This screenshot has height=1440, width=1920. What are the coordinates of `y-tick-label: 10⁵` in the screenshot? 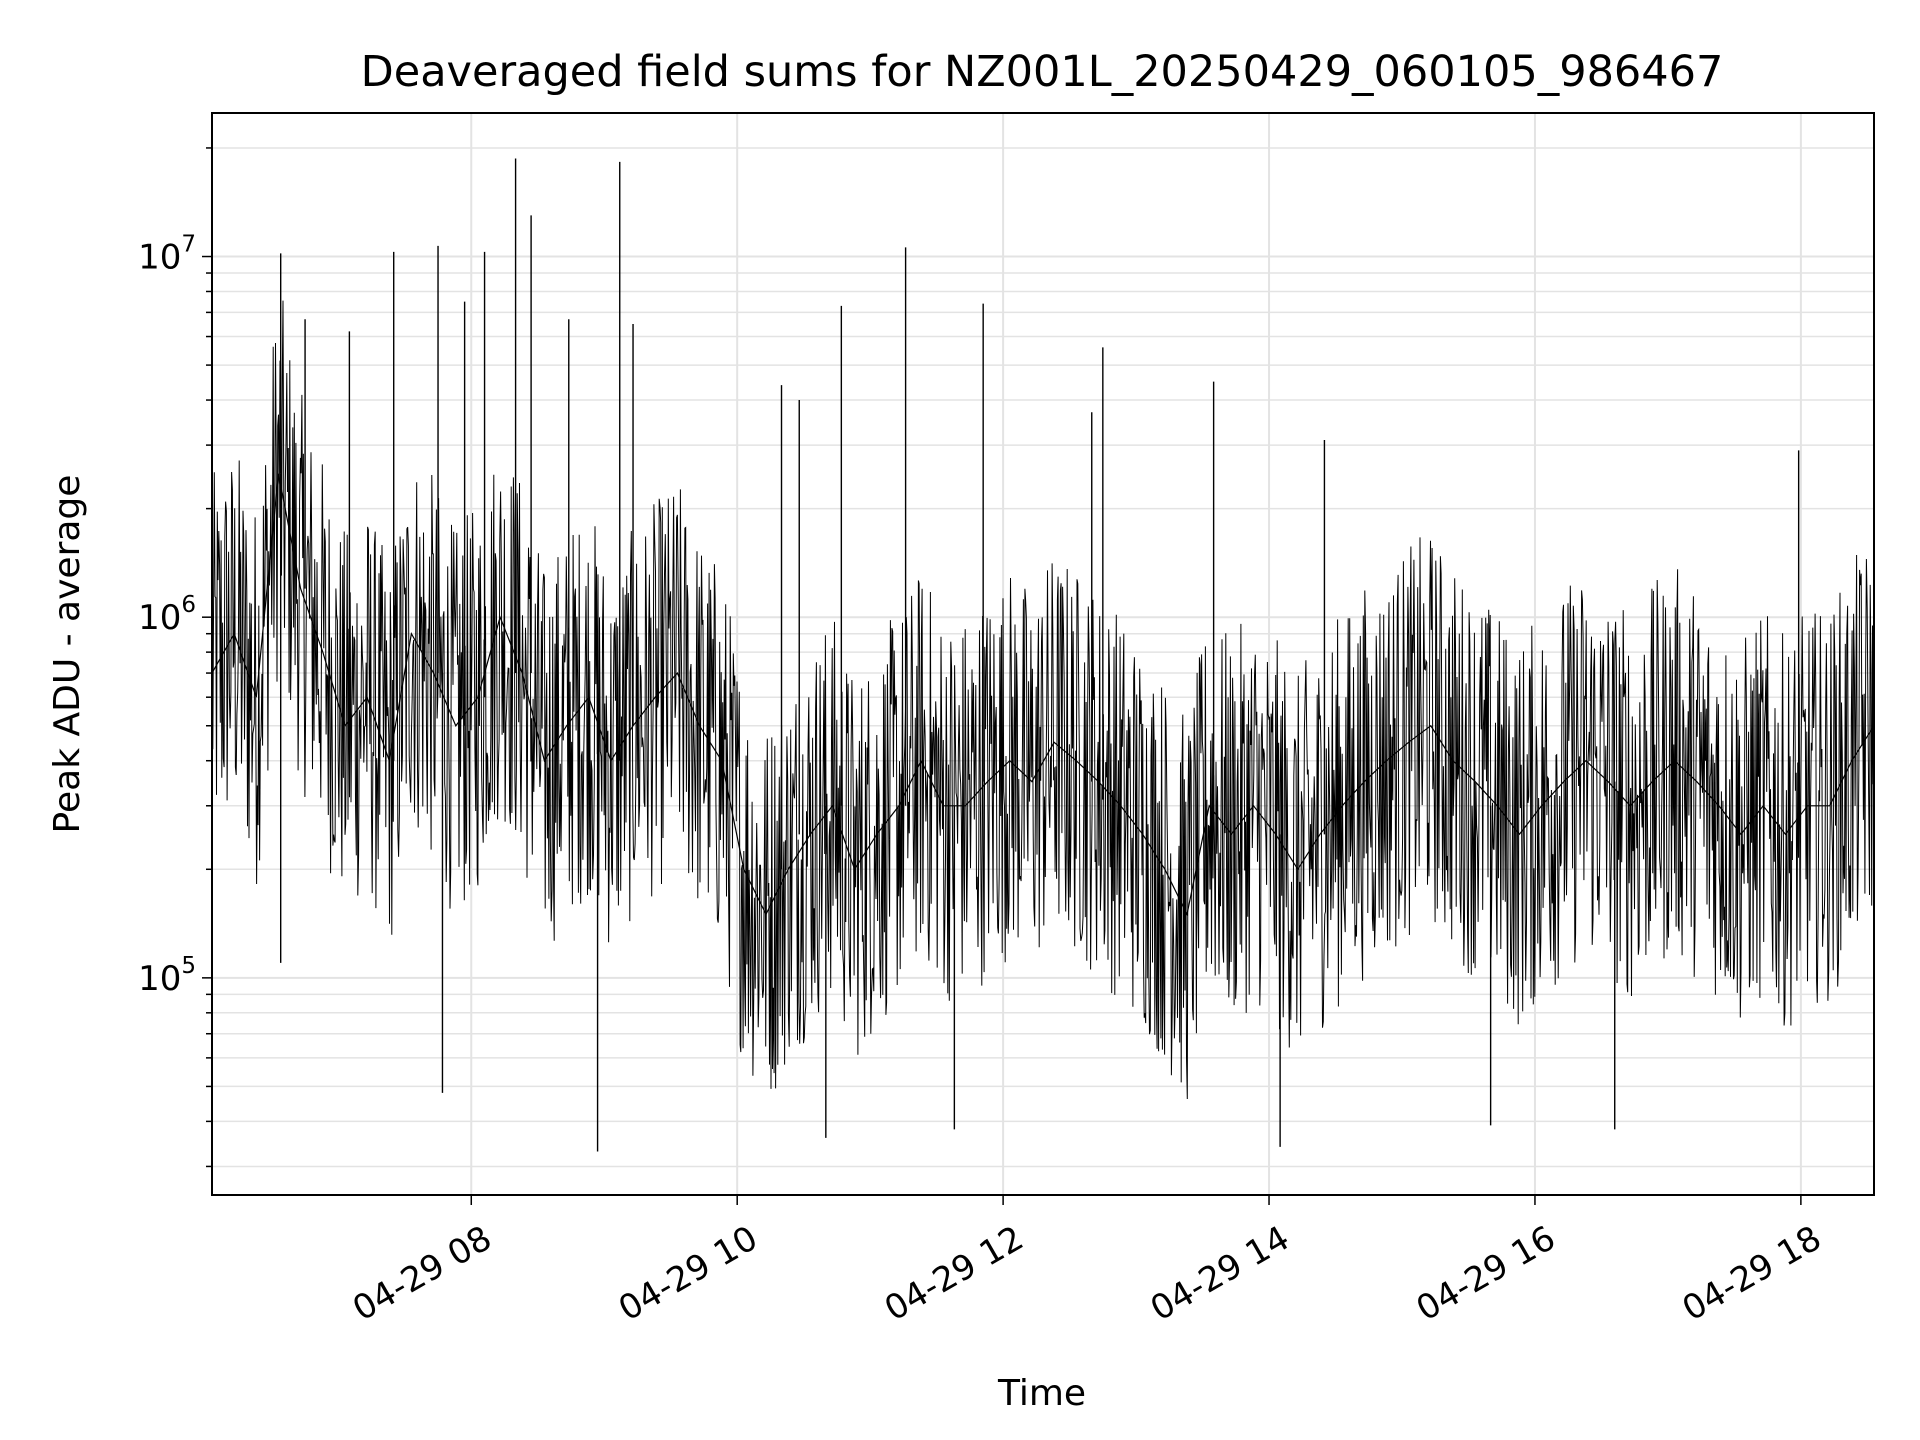 It's located at (167, 976).